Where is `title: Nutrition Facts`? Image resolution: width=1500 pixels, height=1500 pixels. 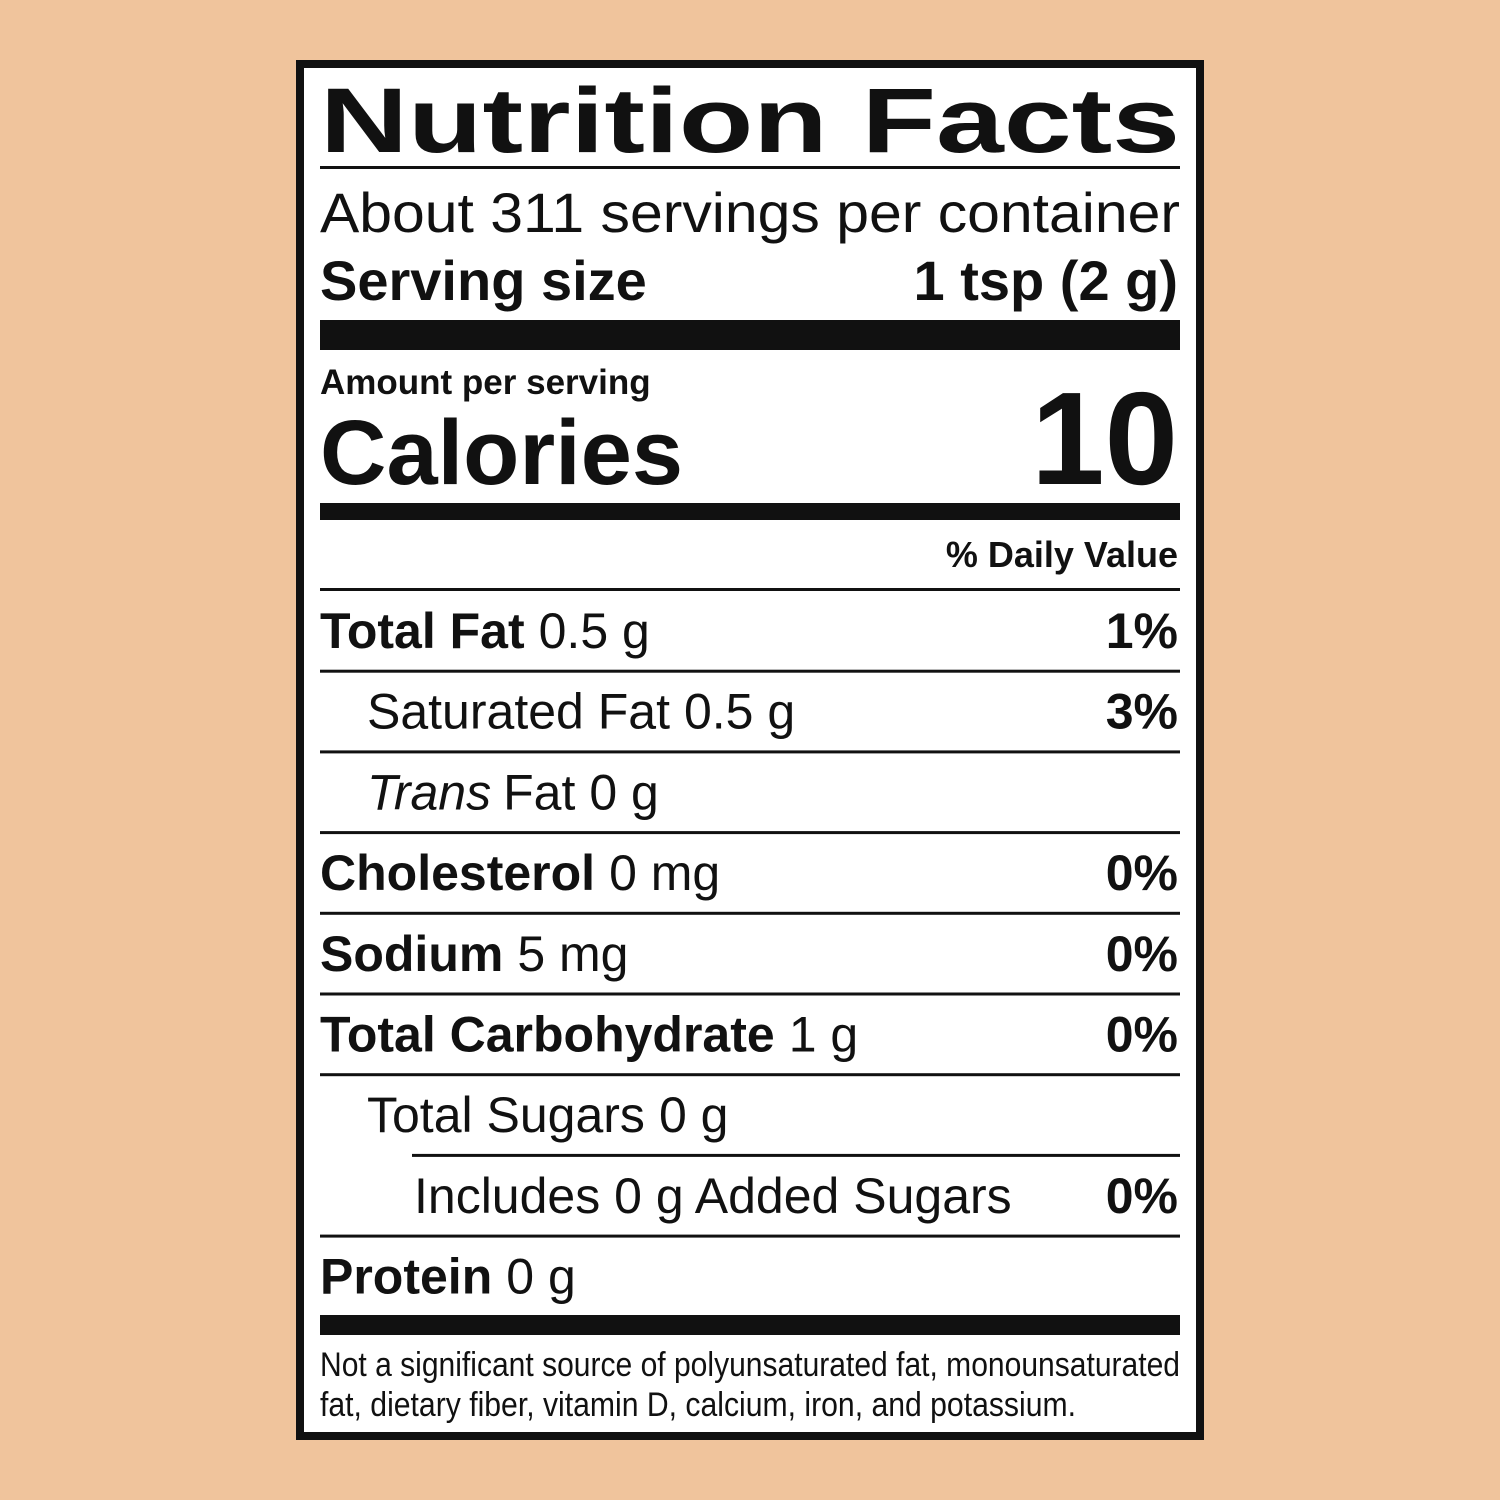 title: Nutrition Facts is located at coordinates (750, 121).